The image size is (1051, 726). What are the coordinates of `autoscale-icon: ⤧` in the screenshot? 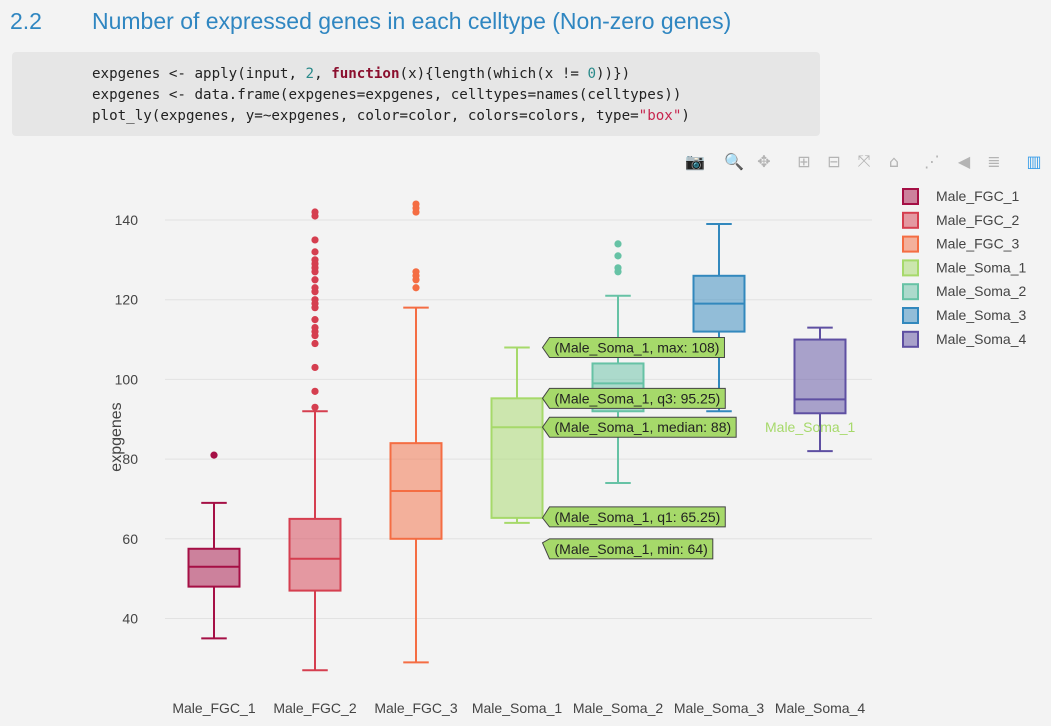 It's located at (864, 160).